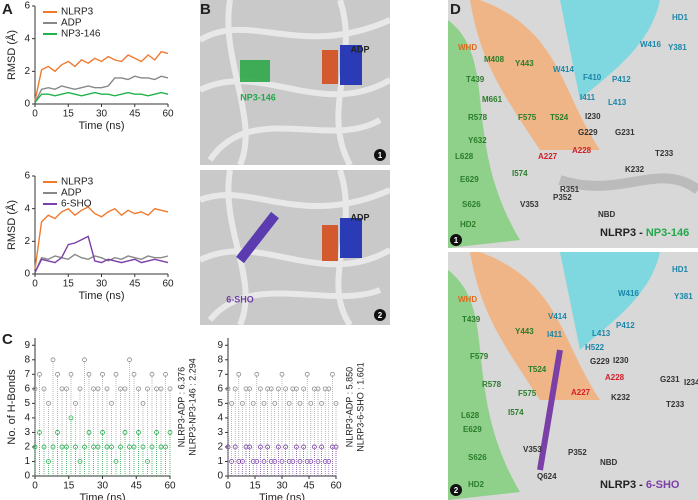 This screenshot has height=500, width=698. Describe the element at coordinates (69, 114) in the screenshot. I see `x-tick-label: 15` at that location.